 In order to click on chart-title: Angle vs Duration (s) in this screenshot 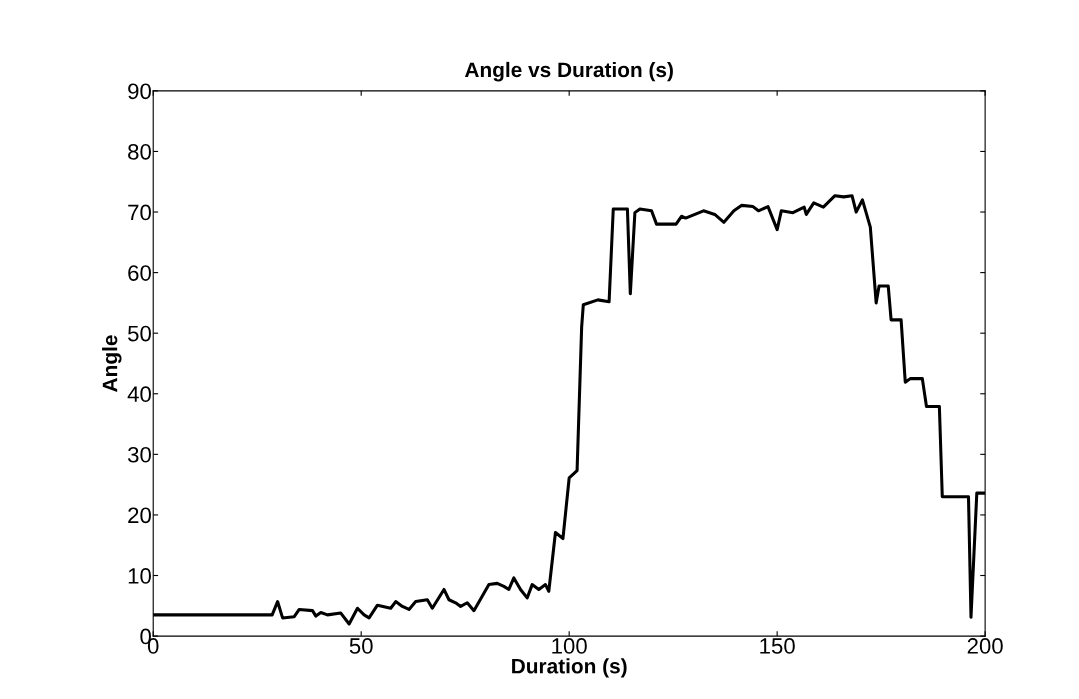, I will do `click(568, 71)`.